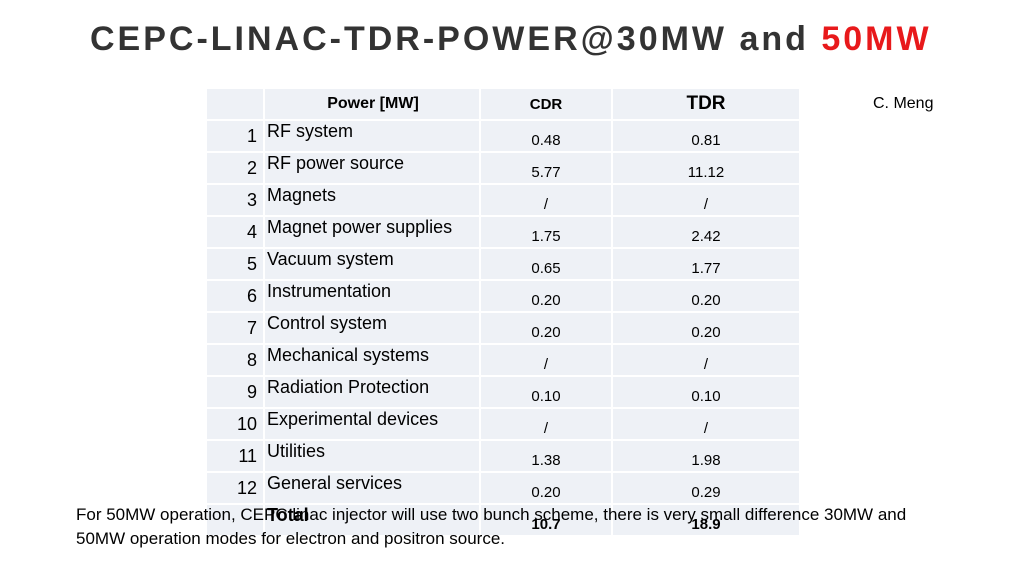 The height and width of the screenshot is (576, 1024). I want to click on row-tdr: 1.77, so click(705, 264).